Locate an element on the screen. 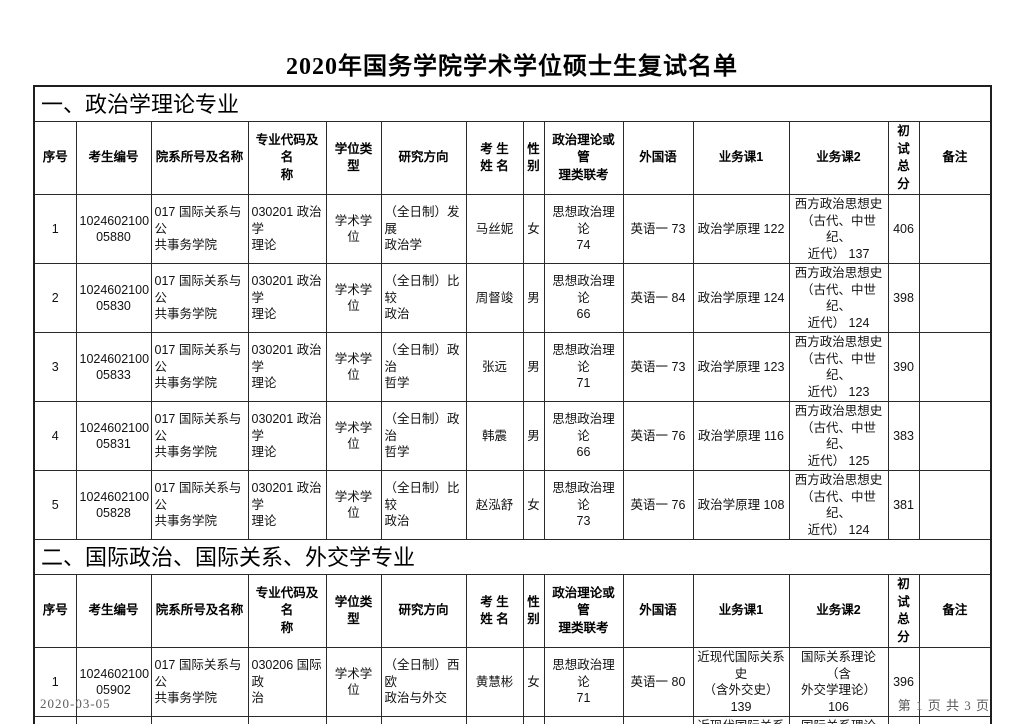 The width and height of the screenshot is (1024, 724). cell-name: 黄慧彬 is located at coordinates (494, 682).